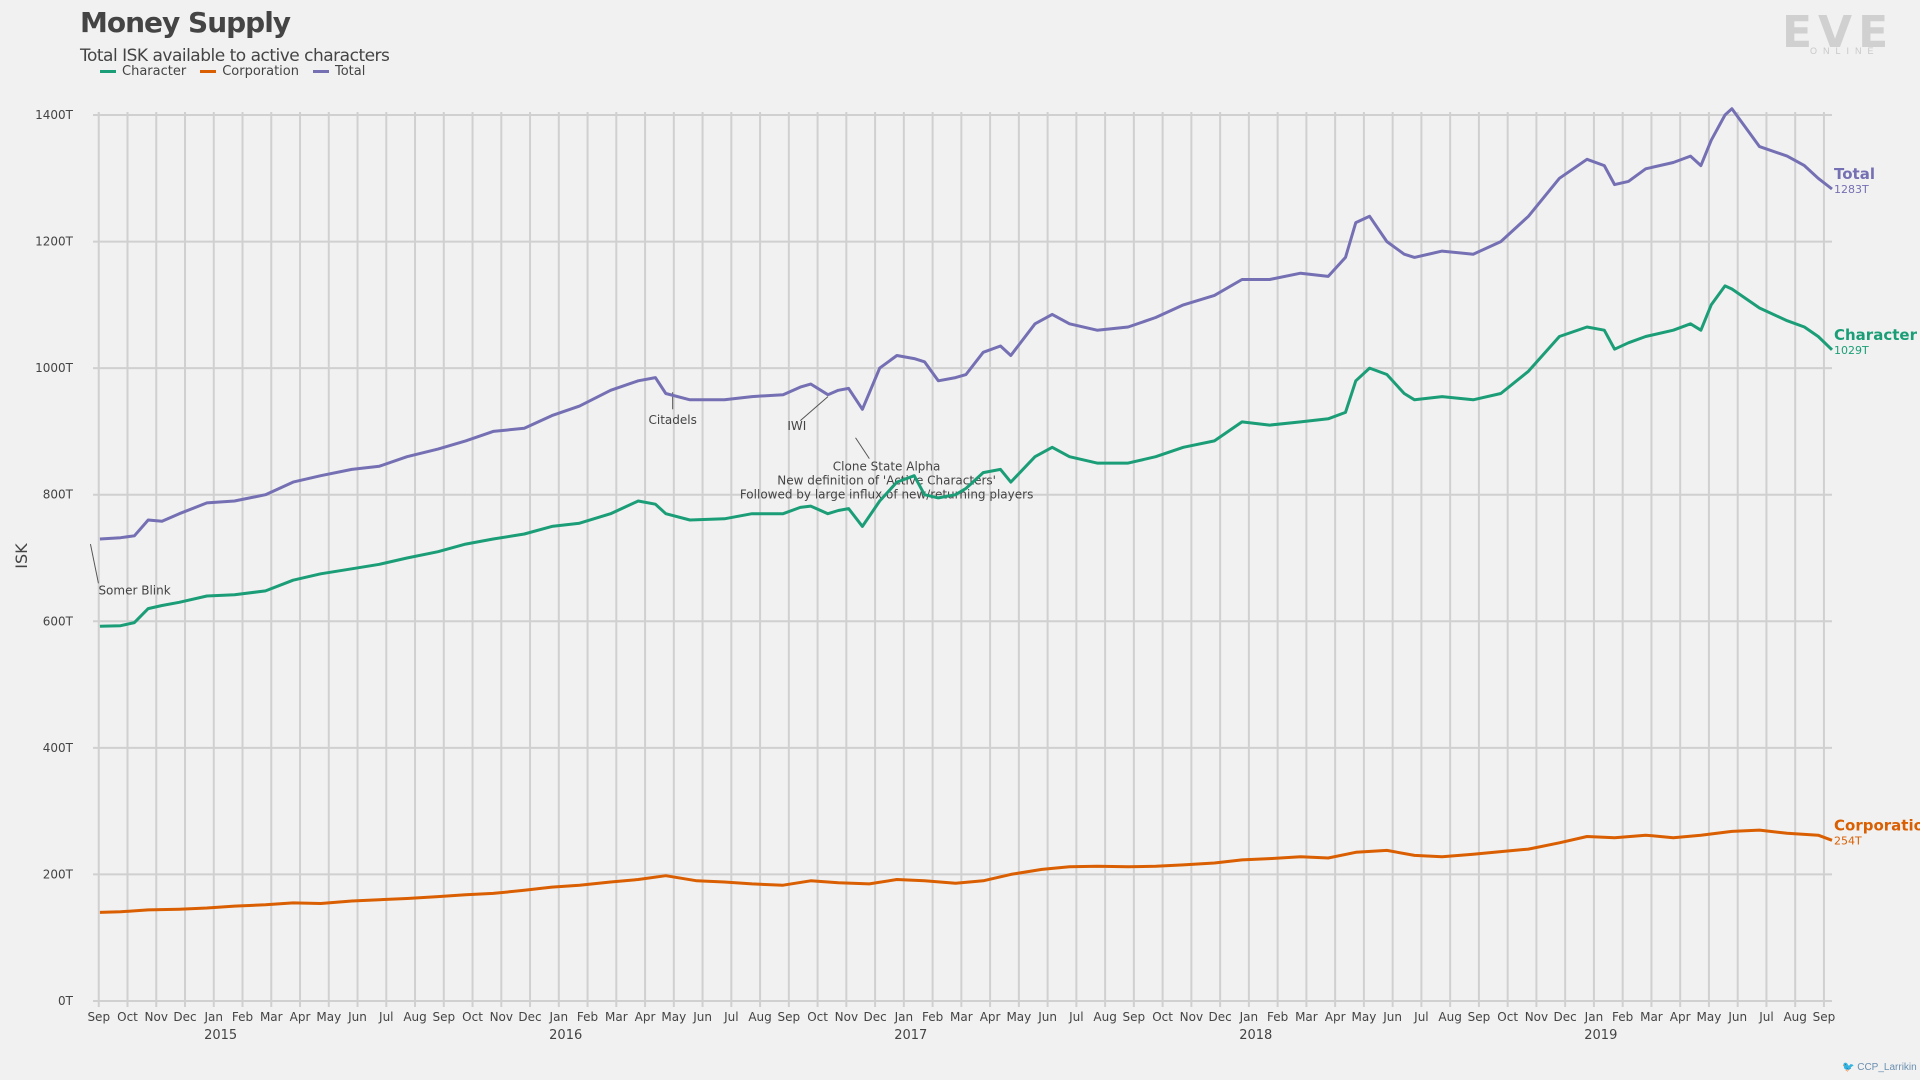  Describe the element at coordinates (1851, 350) in the screenshot. I see `end-value-character: 1029T` at that location.